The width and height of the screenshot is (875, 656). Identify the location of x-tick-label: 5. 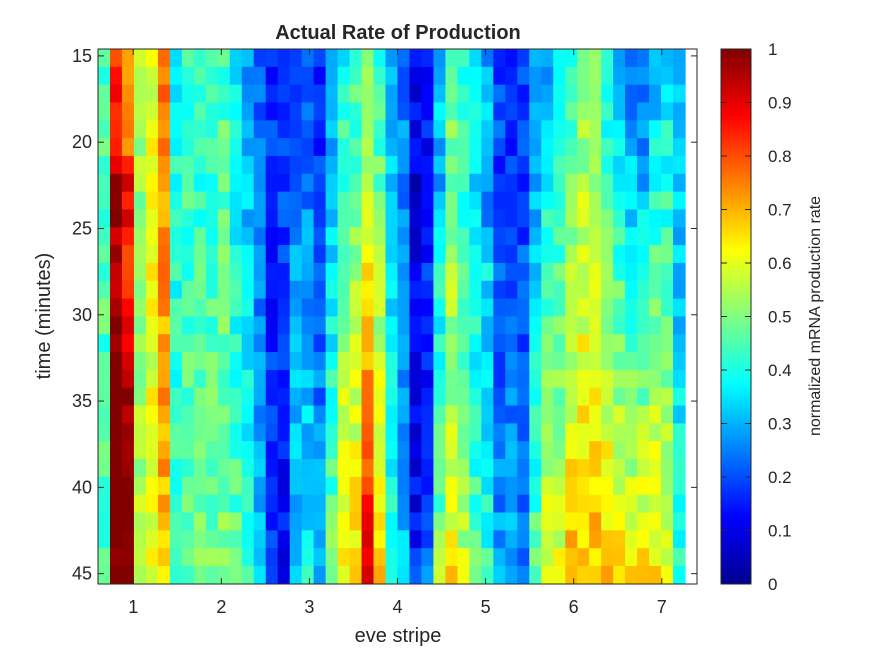
(486, 607).